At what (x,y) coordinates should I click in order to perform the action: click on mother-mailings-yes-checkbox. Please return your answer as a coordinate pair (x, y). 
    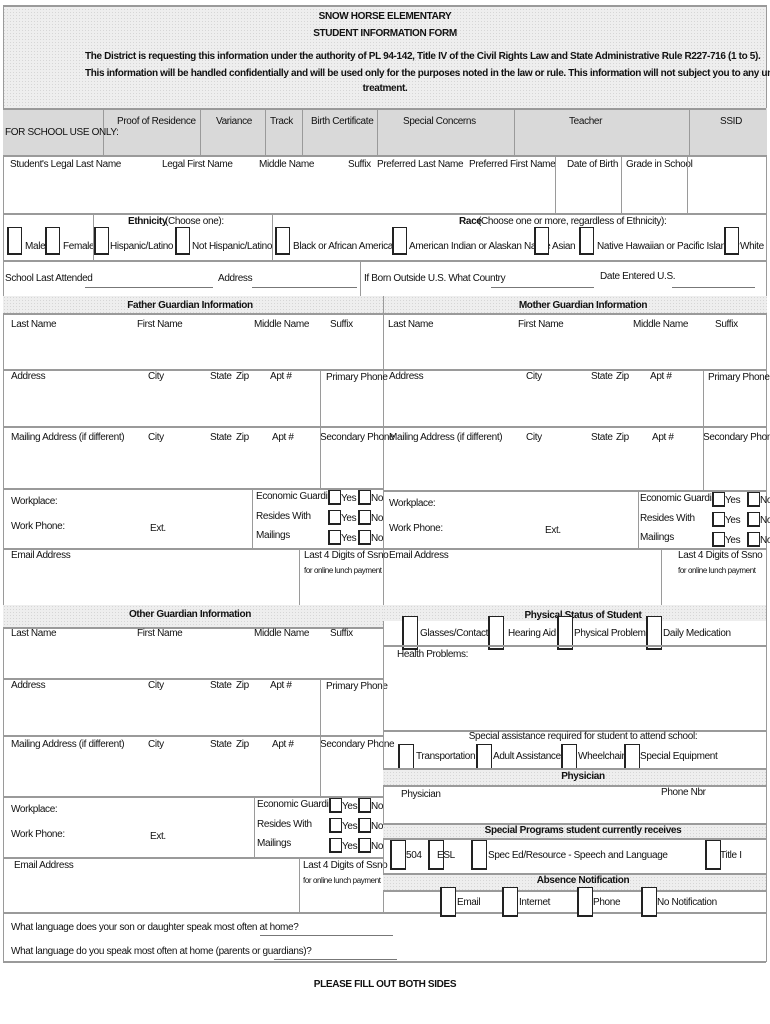
    Looking at the image, I should click on (718, 539).